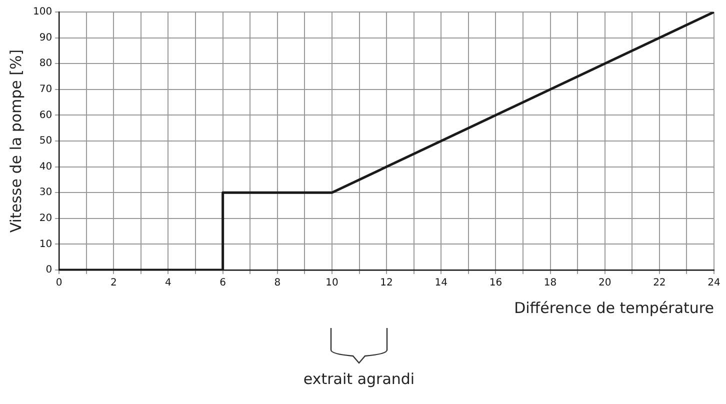 The width and height of the screenshot is (726, 404). What do you see at coordinates (59, 283) in the screenshot?
I see `x-tick-label: 0` at bounding box center [59, 283].